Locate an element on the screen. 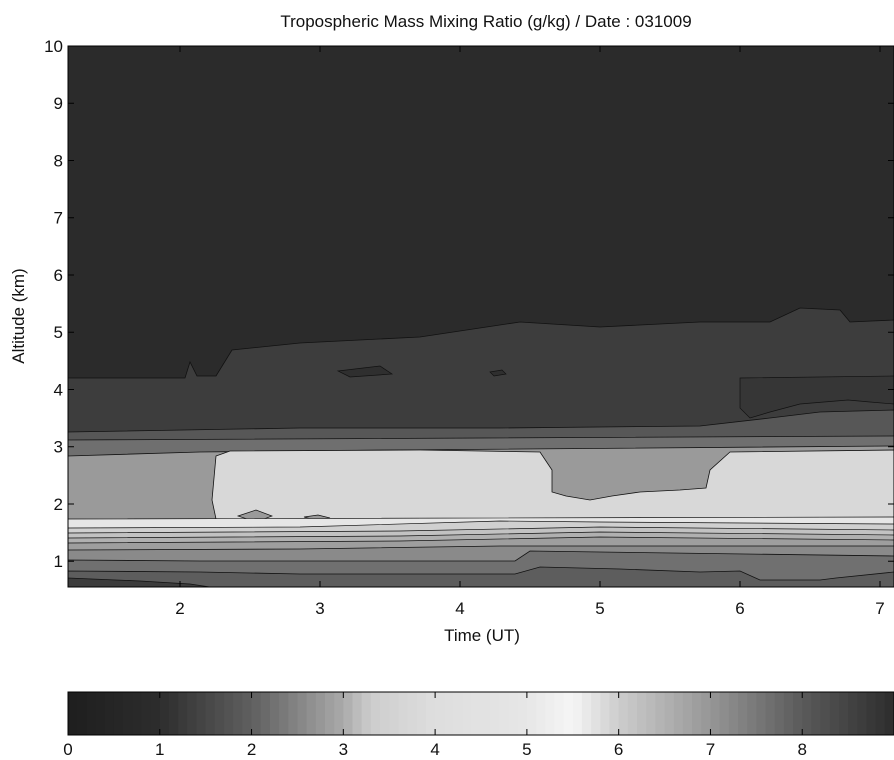 This screenshot has width=894, height=760. y-tick-label: 1 is located at coordinates (58, 561).